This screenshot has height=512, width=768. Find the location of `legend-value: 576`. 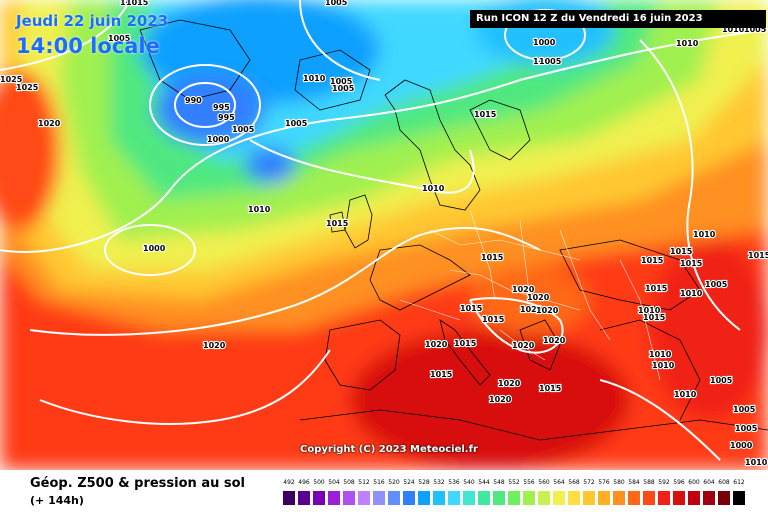

legend-value: 576 is located at coordinates (604, 482).